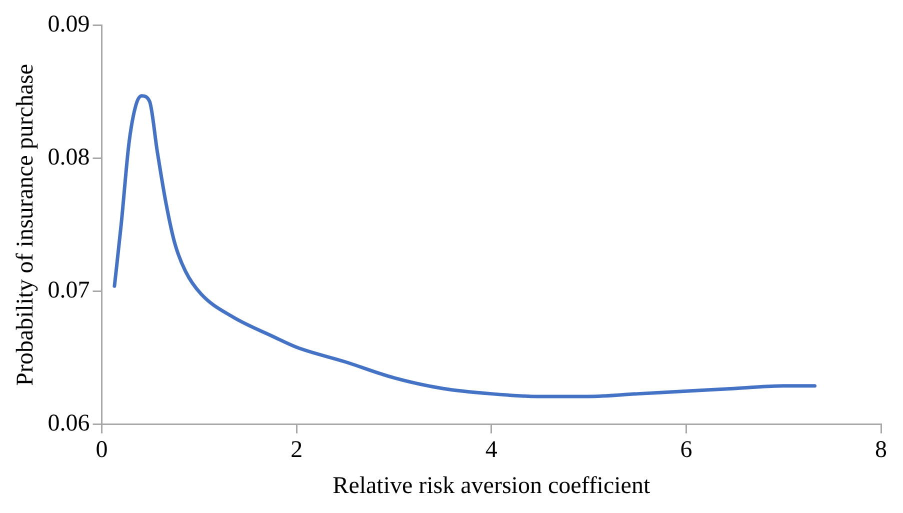 This screenshot has width=903, height=513. I want to click on x-tick-label: 8, so click(881, 450).